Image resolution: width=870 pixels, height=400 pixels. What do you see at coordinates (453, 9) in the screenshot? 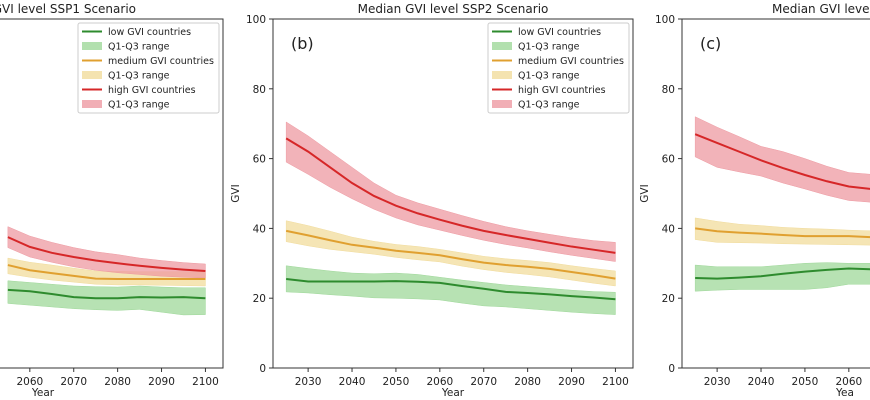
I see `chart-title: Median GVI level SSP2 Scenario` at bounding box center [453, 9].